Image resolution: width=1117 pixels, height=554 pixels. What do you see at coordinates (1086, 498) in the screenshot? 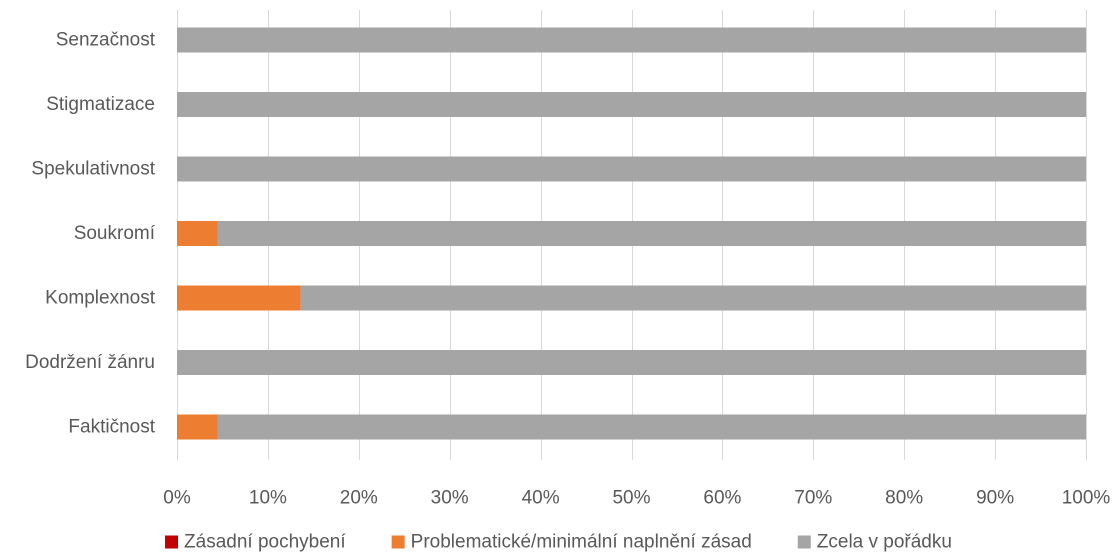
I see `x-tick-label-10: 100%` at bounding box center [1086, 498].